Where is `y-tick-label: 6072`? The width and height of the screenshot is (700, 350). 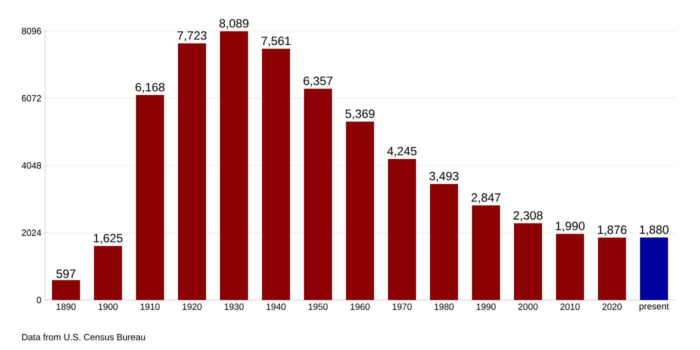
y-tick-label: 6072 is located at coordinates (32, 98).